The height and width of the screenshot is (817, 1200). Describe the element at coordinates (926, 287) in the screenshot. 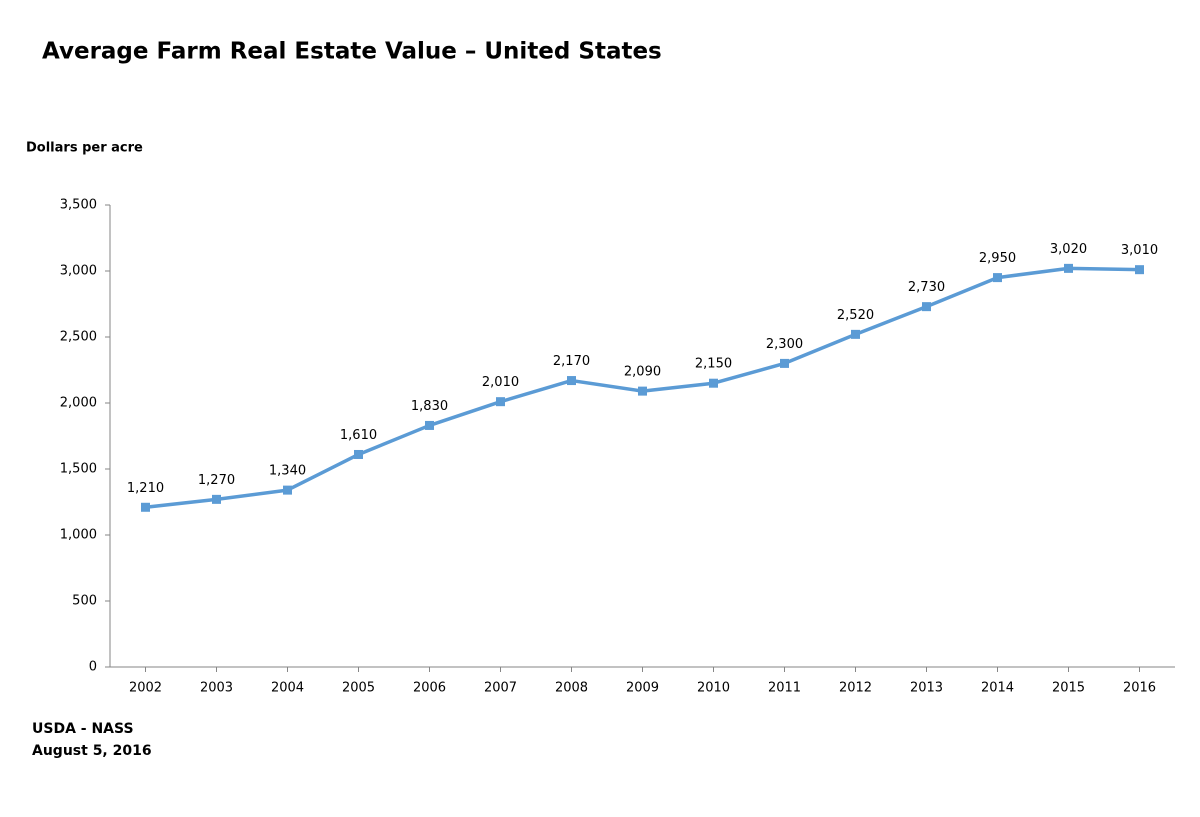

I see `data-label: 2,730` at that location.